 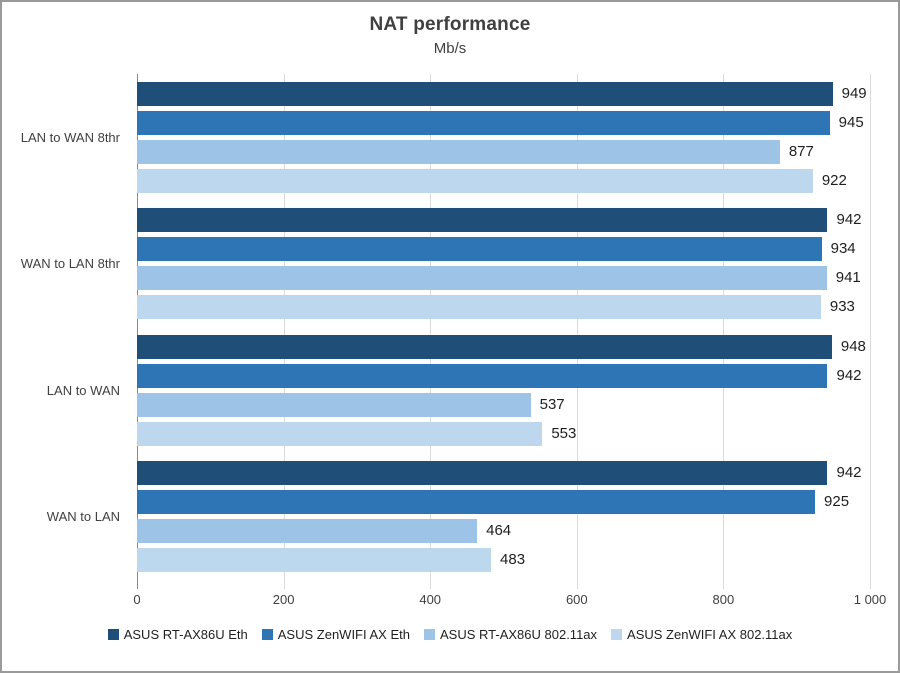 I want to click on x-tick-label: 400, so click(x=430, y=599).